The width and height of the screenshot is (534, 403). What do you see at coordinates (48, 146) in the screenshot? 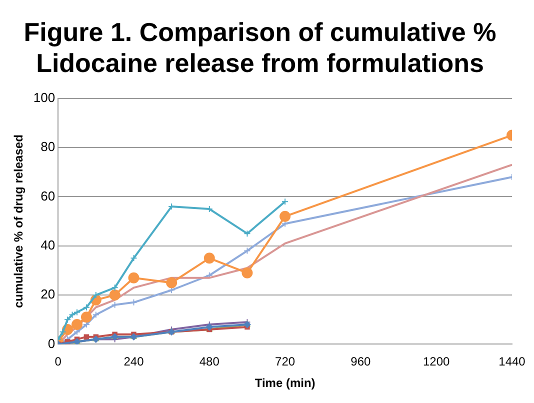
I see `y-tick-label: 80` at bounding box center [48, 146].